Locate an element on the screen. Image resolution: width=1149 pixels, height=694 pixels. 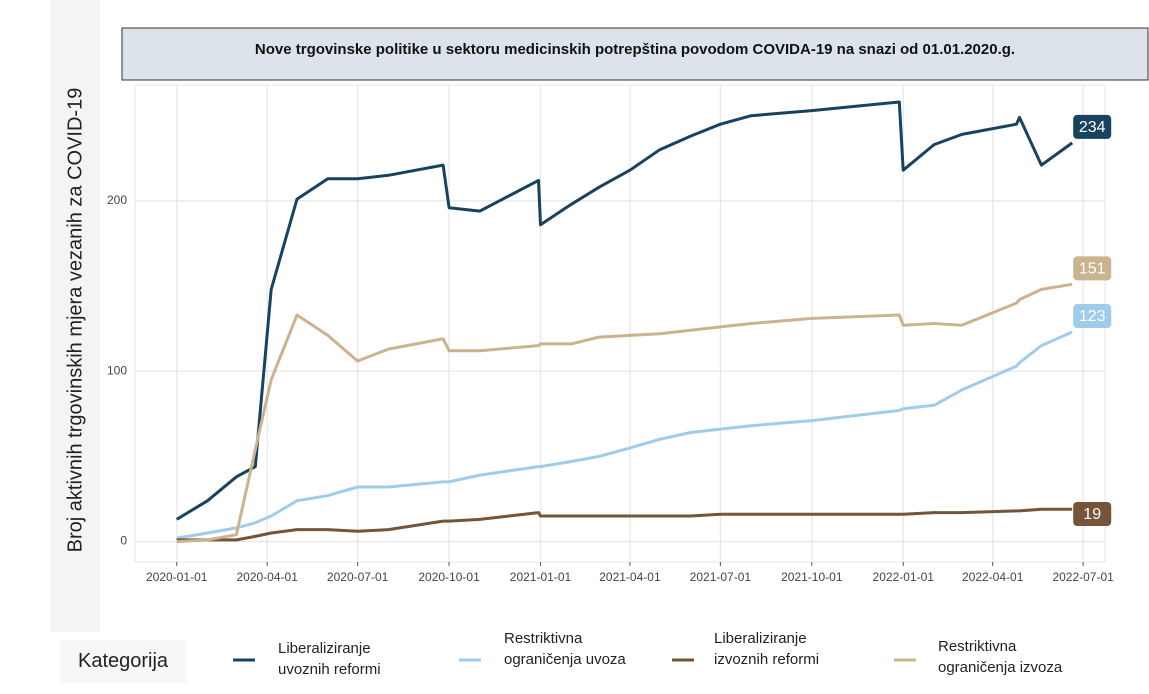
end-label-text: 151 is located at coordinates (1092, 269).